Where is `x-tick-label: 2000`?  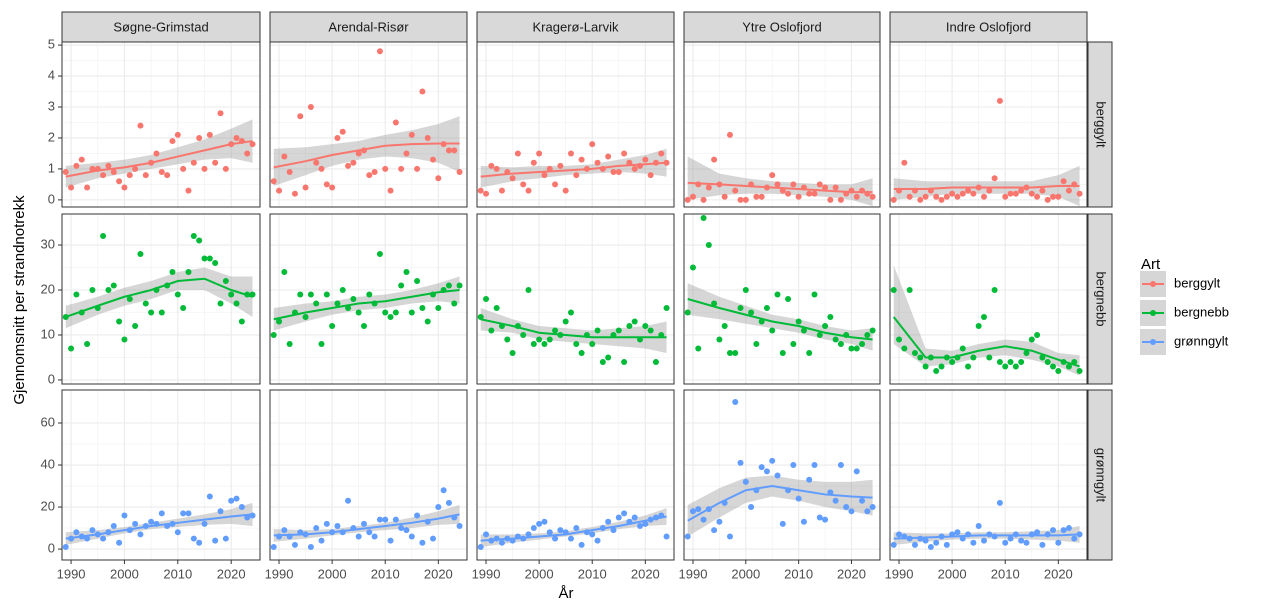 x-tick-label: 2000 is located at coordinates (745, 573).